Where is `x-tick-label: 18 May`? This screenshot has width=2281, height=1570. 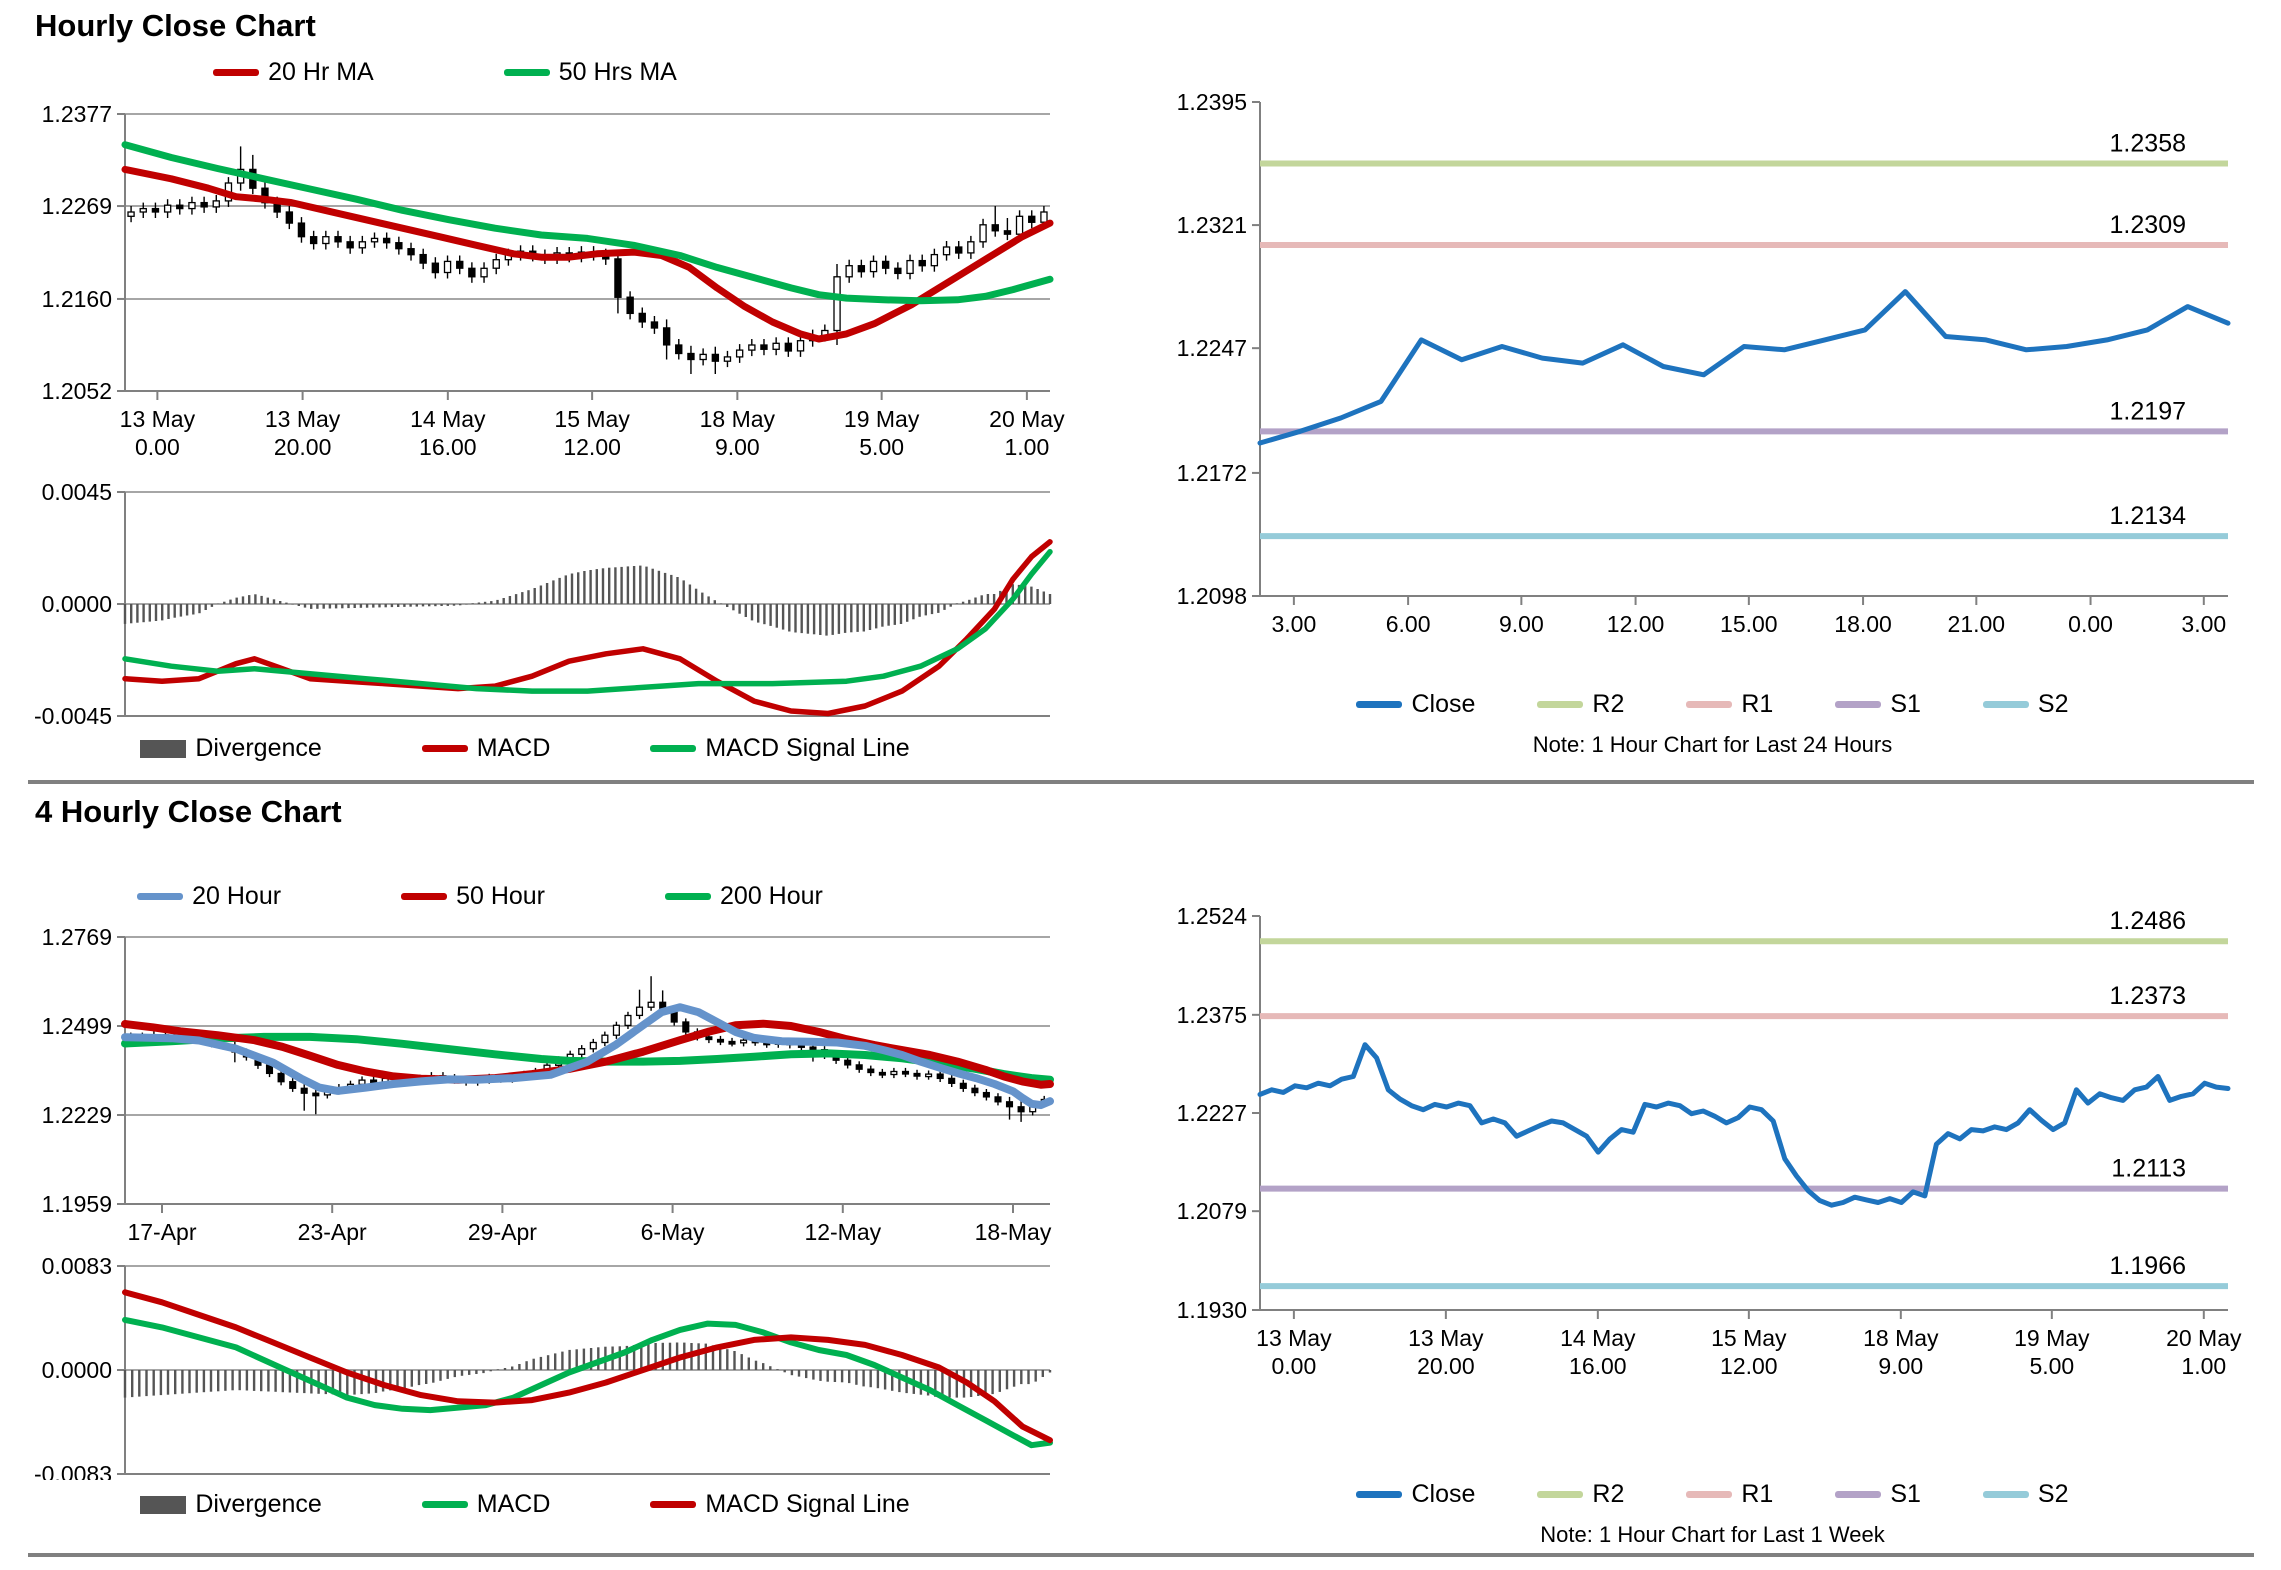
x-tick-label: 18 May is located at coordinates (738, 419).